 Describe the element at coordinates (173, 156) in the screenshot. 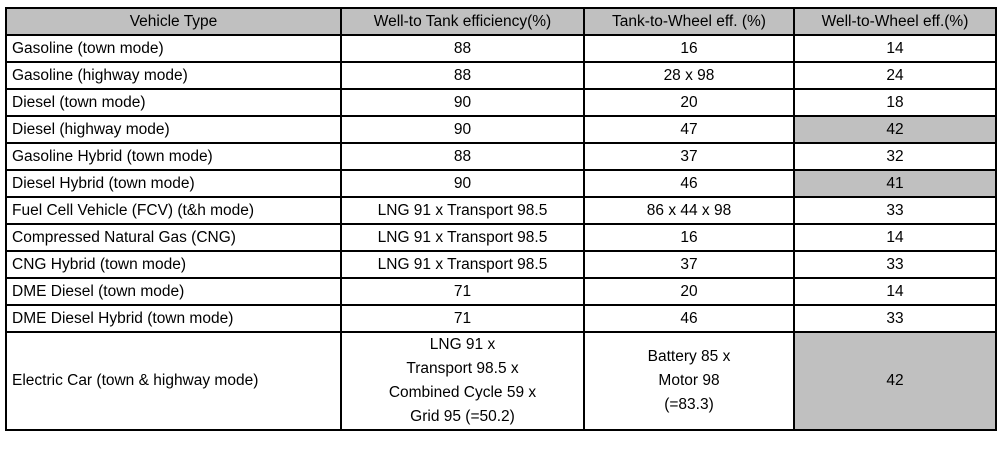

I see `vehicle-type-cell: Gasoline Hybrid (town mode)` at that location.